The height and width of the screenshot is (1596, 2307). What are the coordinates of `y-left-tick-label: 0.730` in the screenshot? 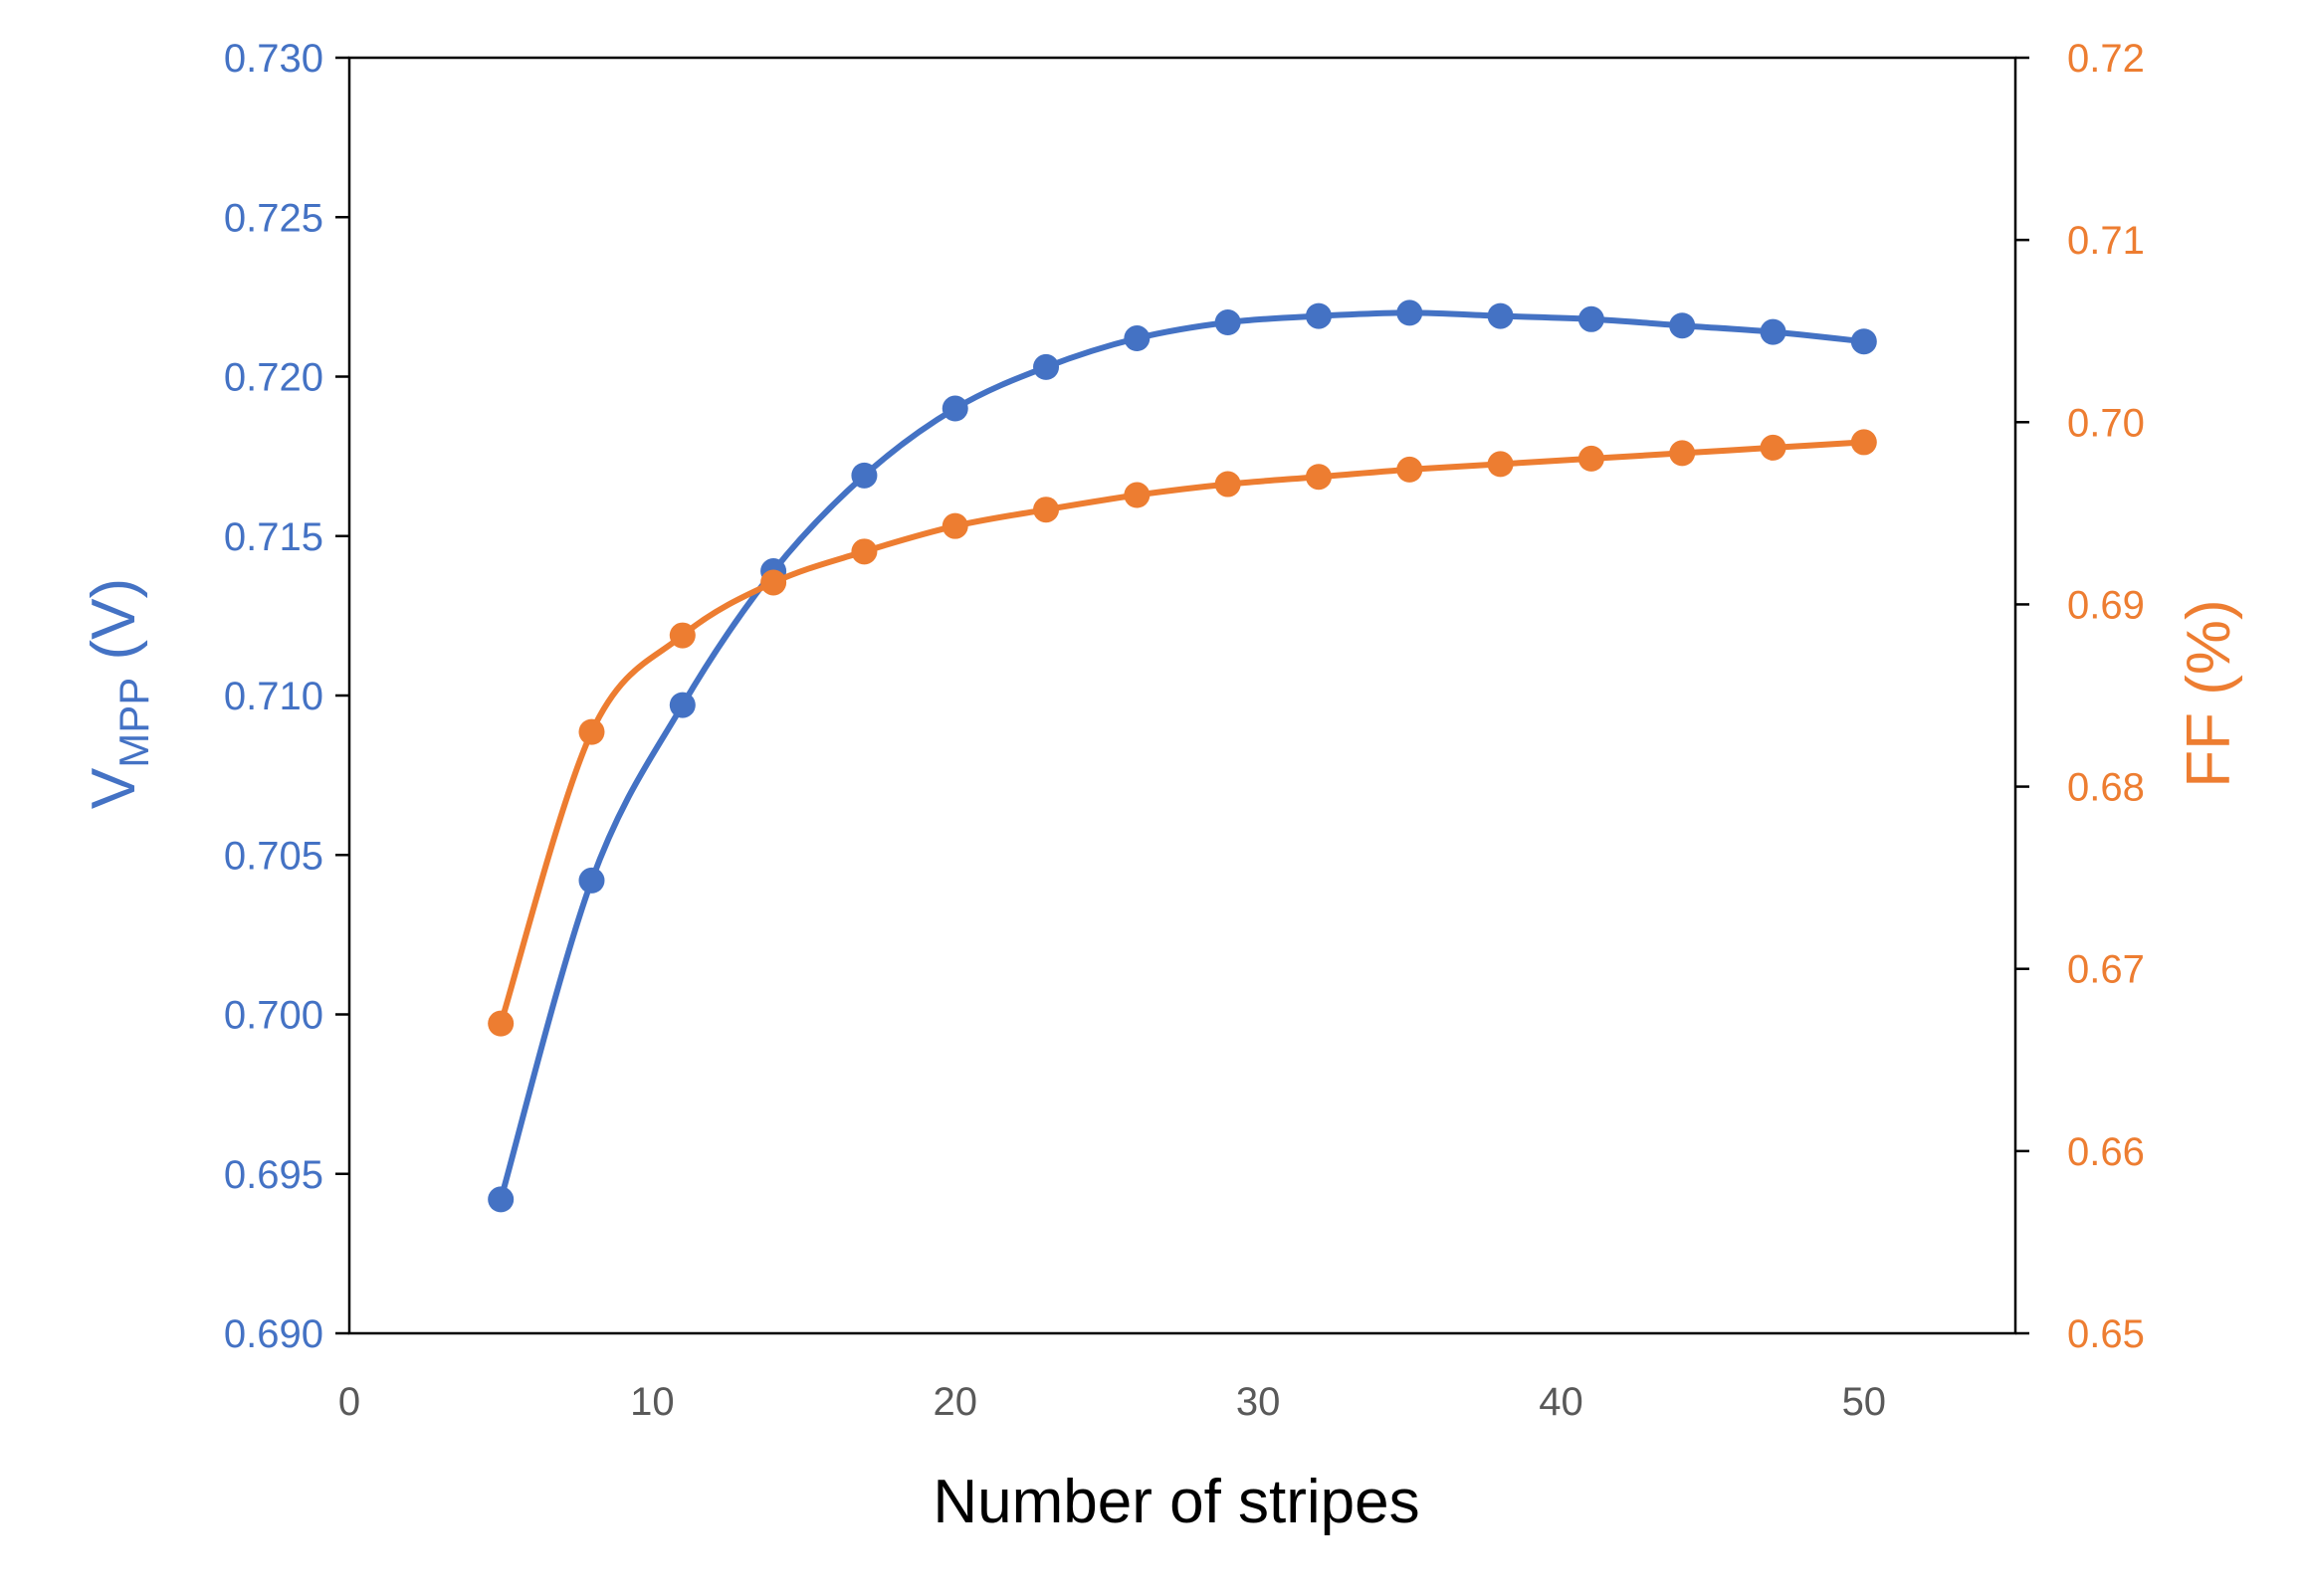 It's located at (274, 59).